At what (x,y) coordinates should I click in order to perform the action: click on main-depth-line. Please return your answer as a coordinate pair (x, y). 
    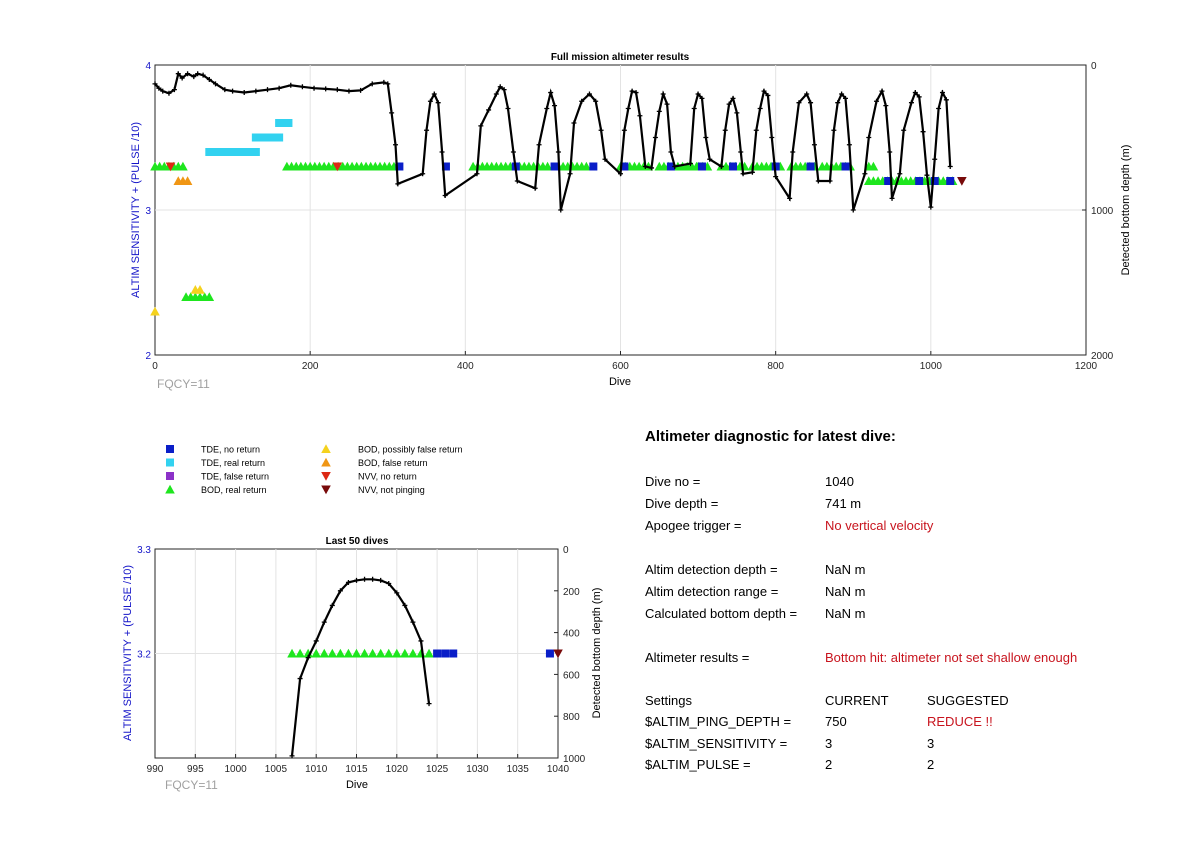
    Looking at the image, I should click on (552, 142).